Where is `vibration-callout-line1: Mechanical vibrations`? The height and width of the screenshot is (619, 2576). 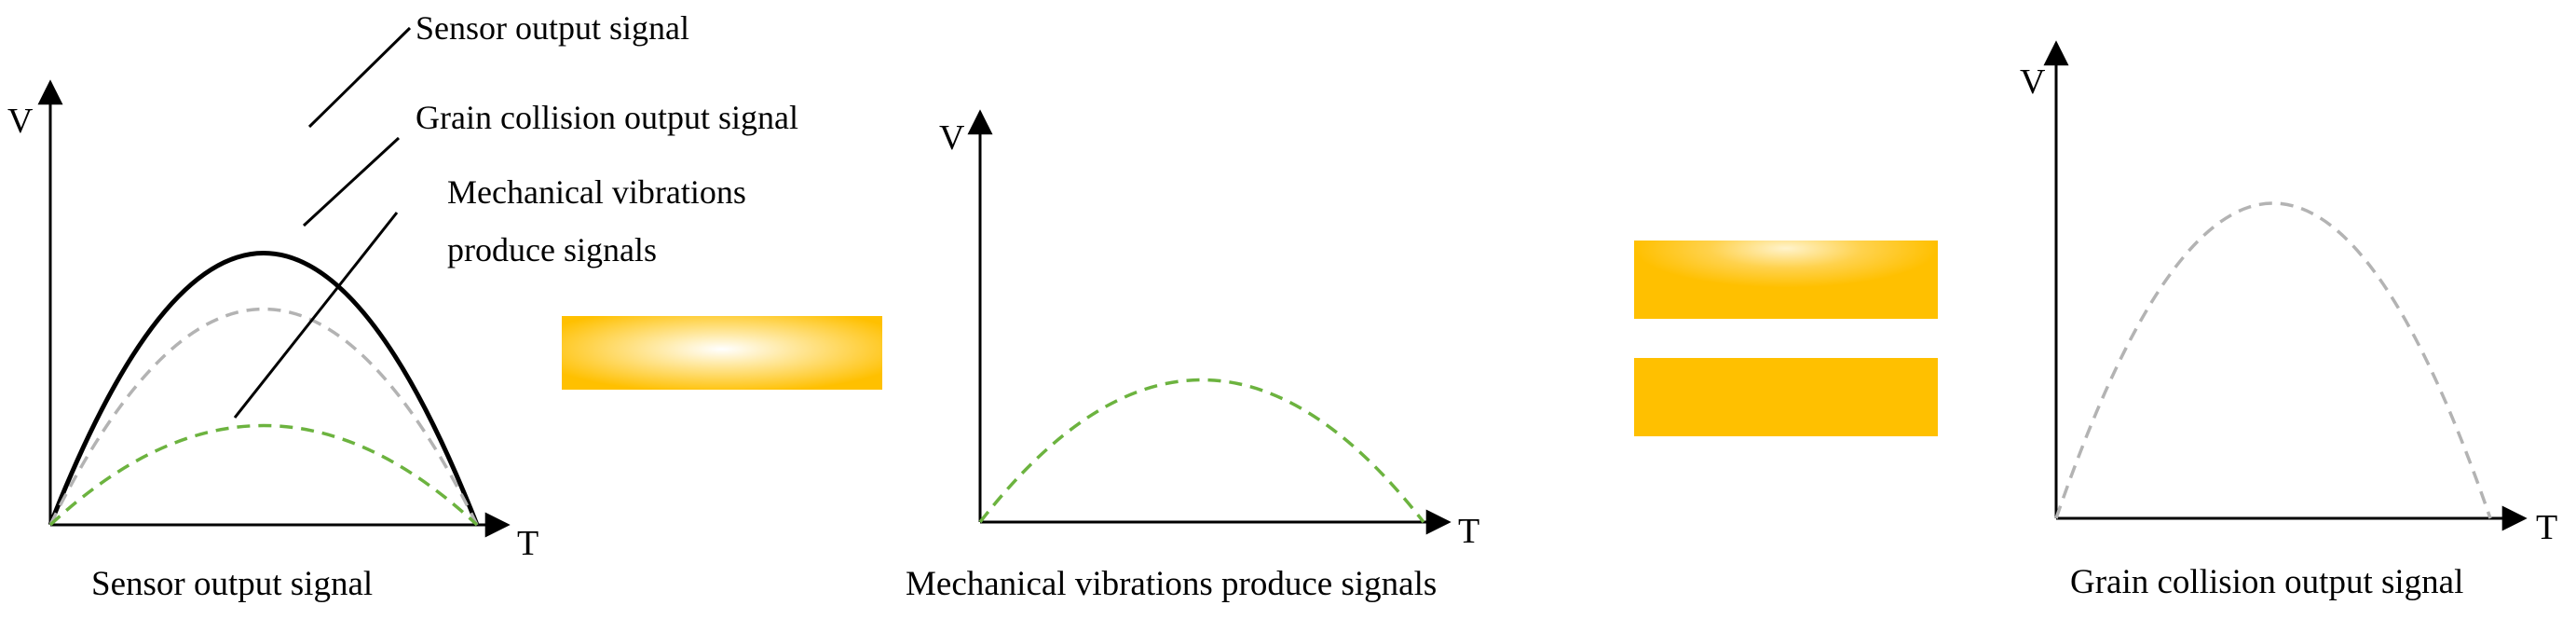 vibration-callout-line1: Mechanical vibrations is located at coordinates (596, 192).